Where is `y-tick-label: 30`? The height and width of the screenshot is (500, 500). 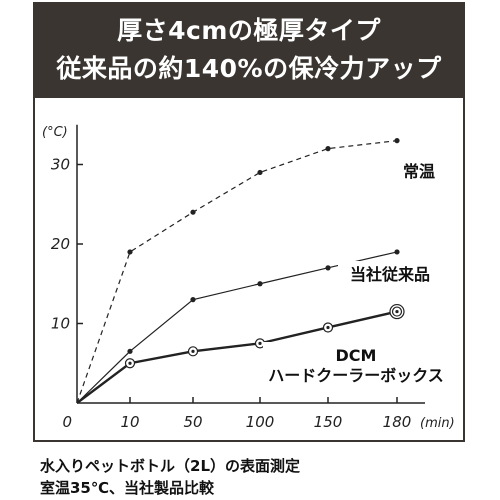
y-tick-label: 30 is located at coordinates (60, 165).